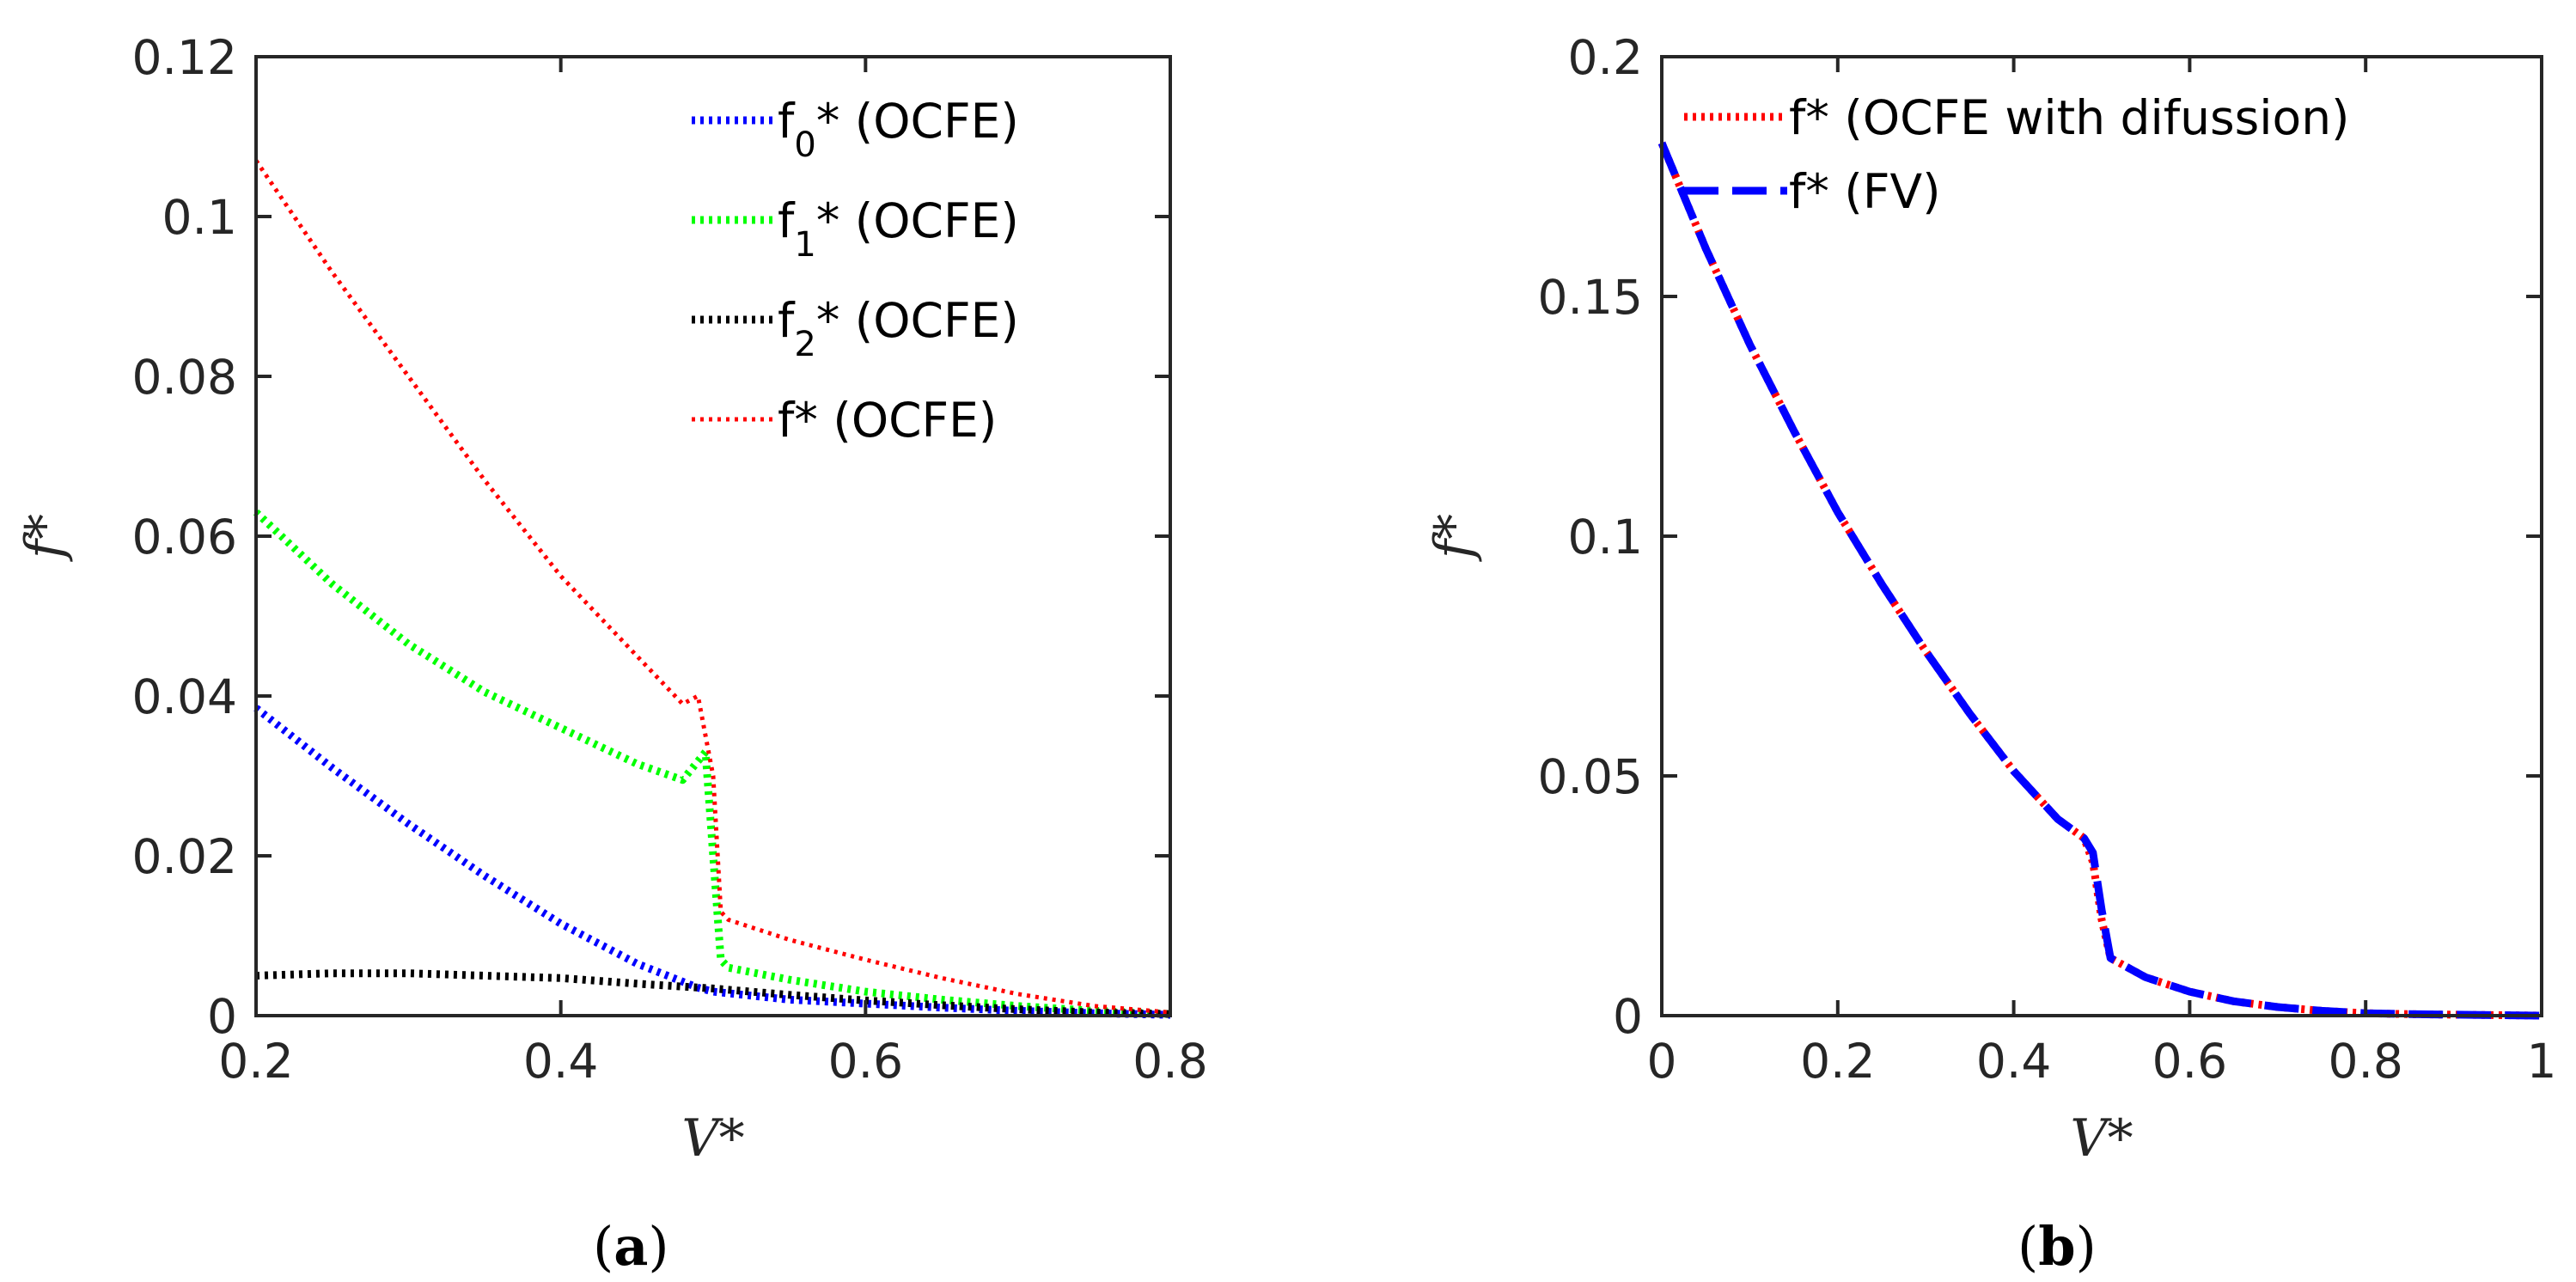  I want to click on legend-entry: f2* (OCFE), so click(899, 328).